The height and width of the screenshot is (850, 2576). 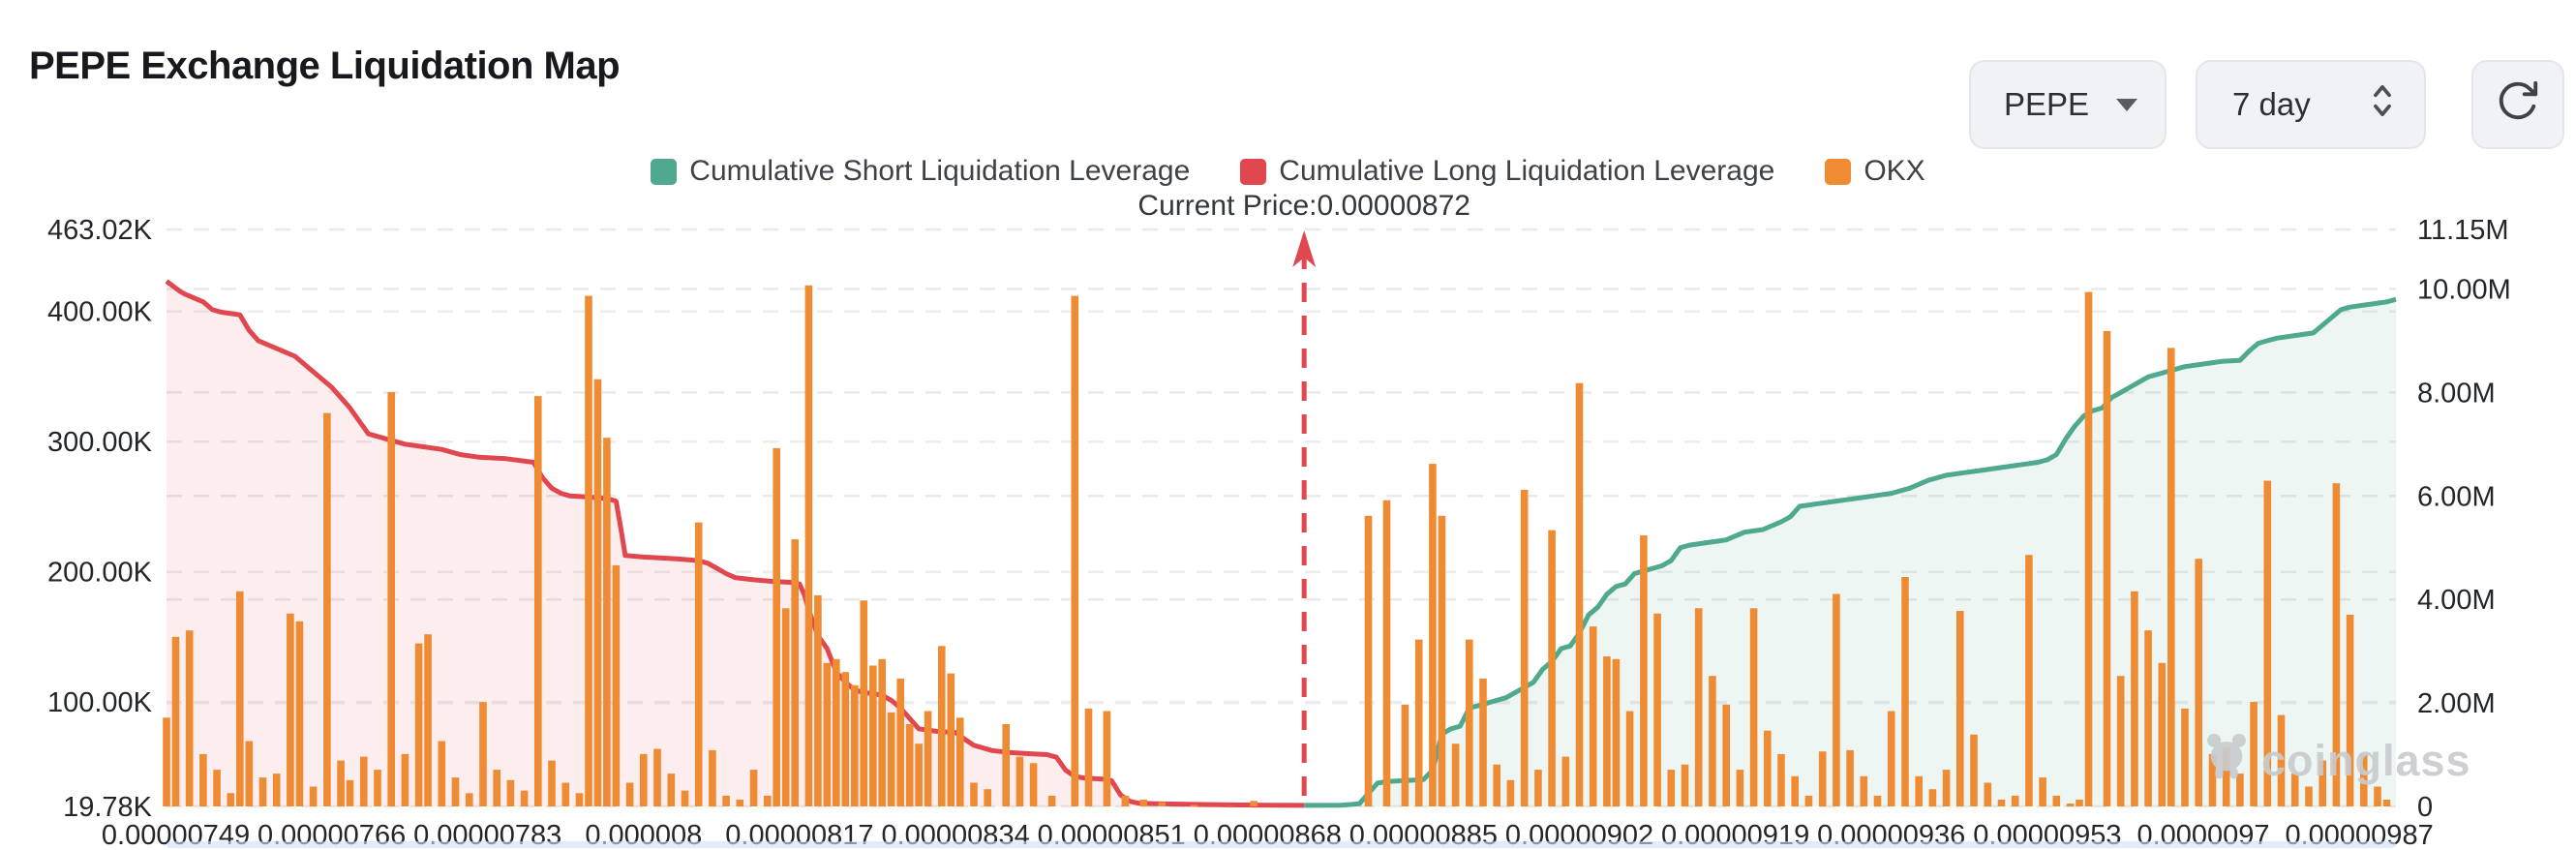 I want to click on coinglass-bull-icon, so click(x=2226, y=761).